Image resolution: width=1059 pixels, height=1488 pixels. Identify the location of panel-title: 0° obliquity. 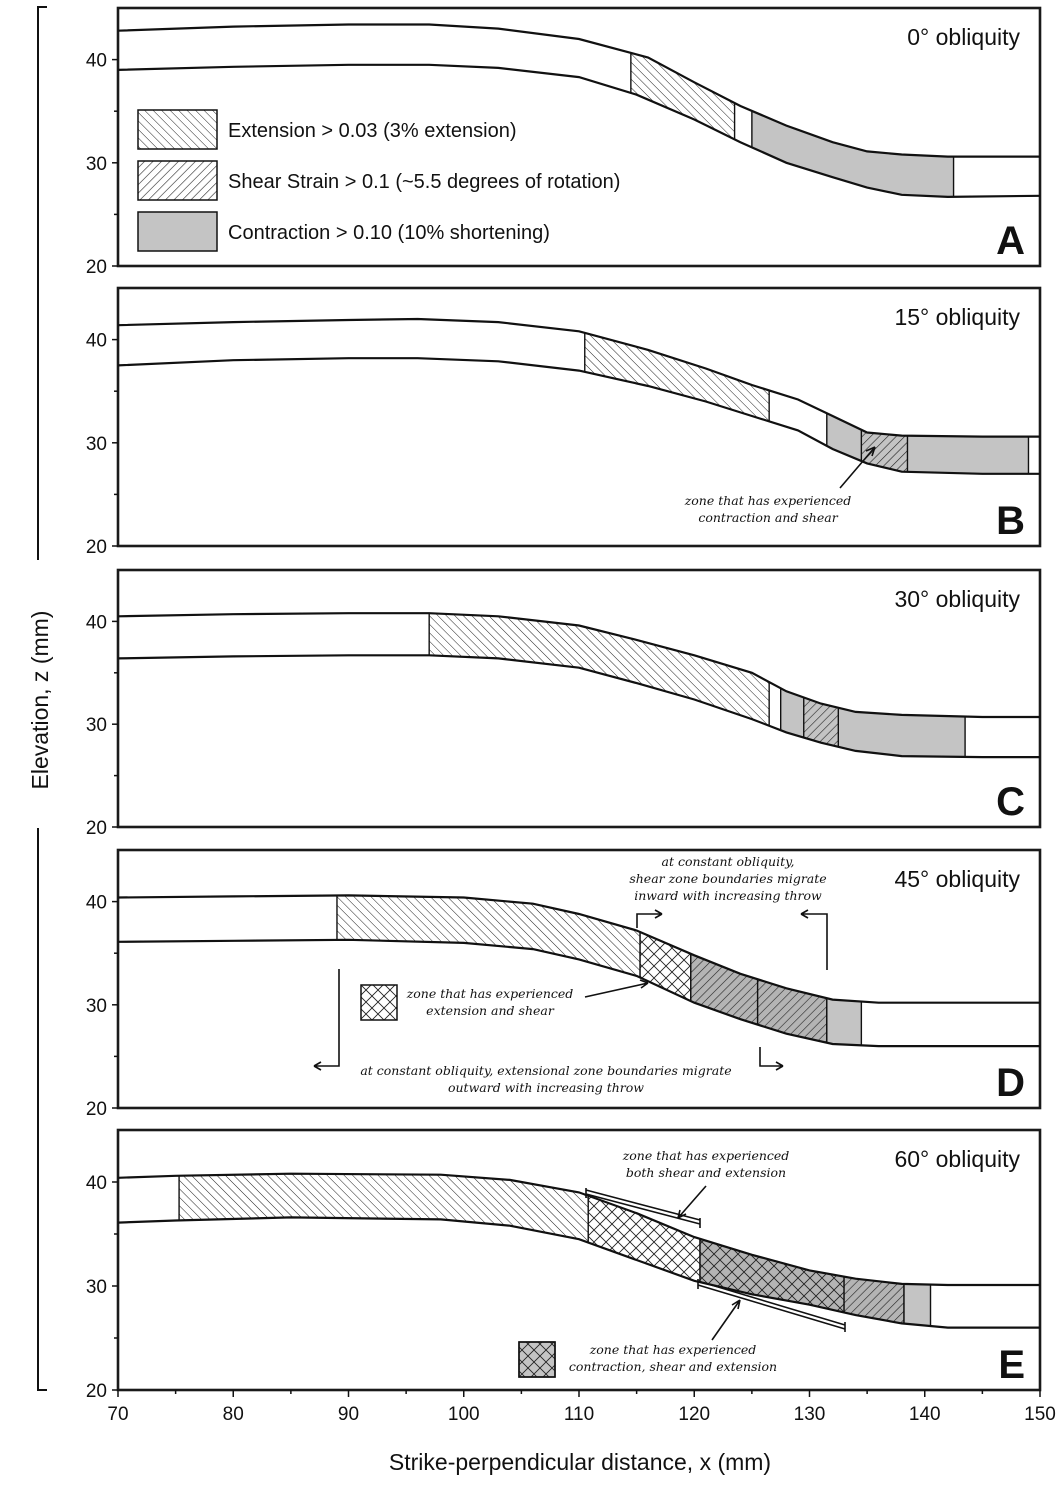
(963, 37).